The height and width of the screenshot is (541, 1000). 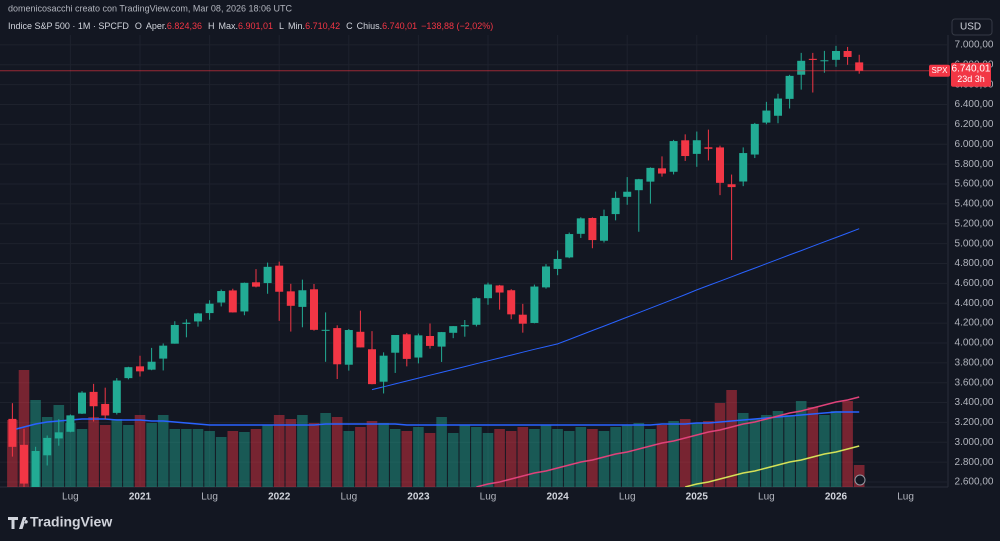 What do you see at coordinates (939, 70) in the screenshot?
I see `symbol-label: SPX` at bounding box center [939, 70].